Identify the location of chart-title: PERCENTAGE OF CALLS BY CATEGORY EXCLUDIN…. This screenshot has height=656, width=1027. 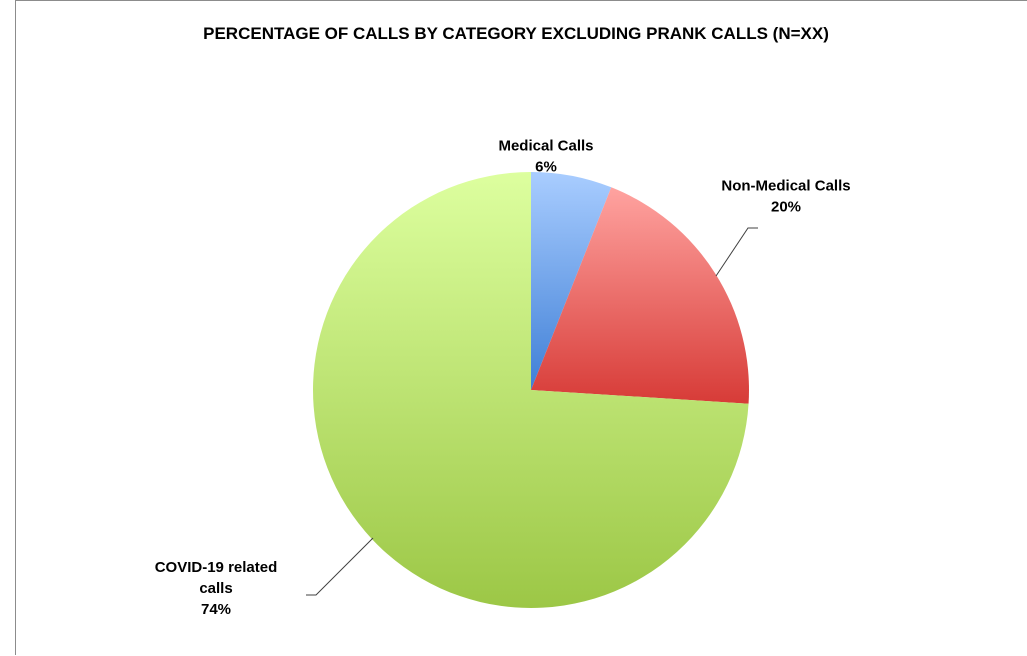
(516, 33).